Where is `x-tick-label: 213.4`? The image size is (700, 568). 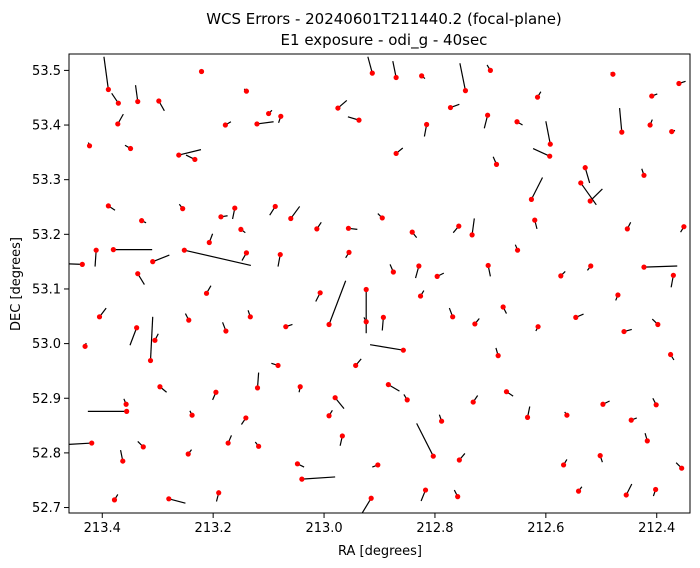 x-tick-label: 213.4 is located at coordinates (102, 528).